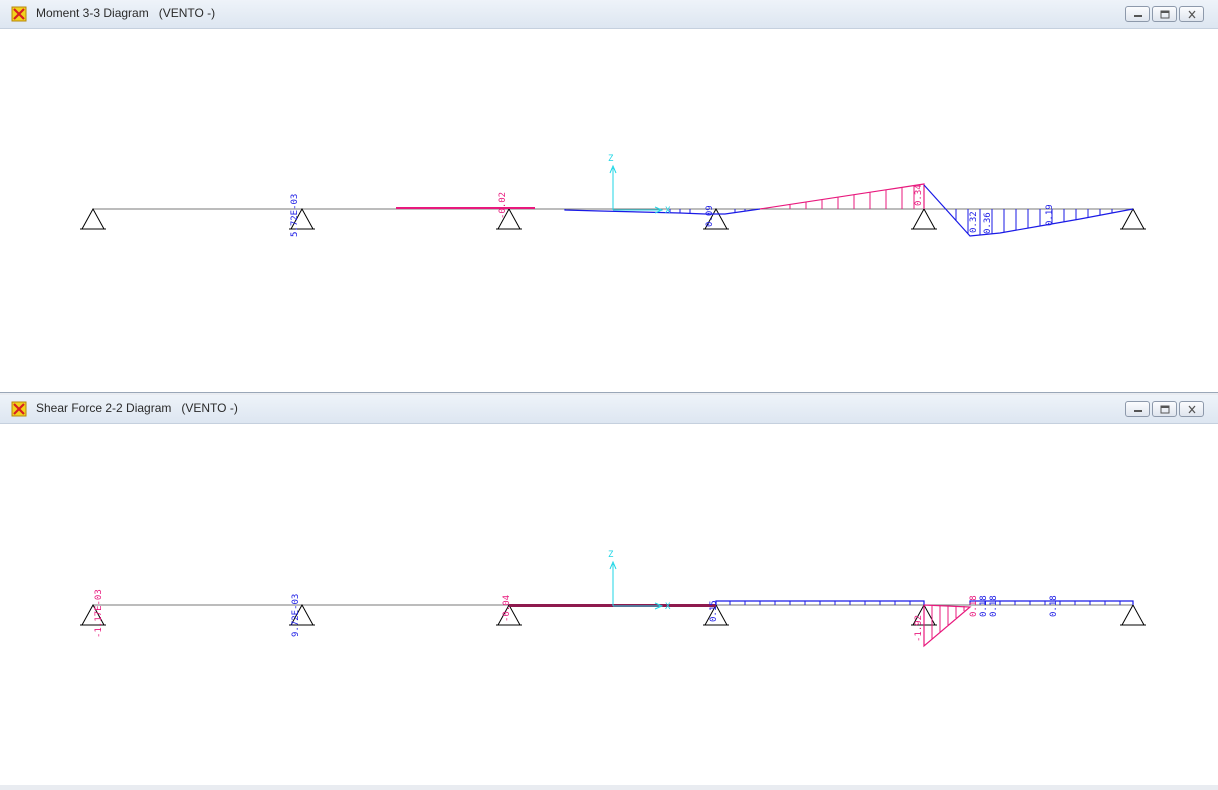 The width and height of the screenshot is (1218, 790). What do you see at coordinates (988, 223) in the screenshot?
I see `value-label: 0.36` at bounding box center [988, 223].